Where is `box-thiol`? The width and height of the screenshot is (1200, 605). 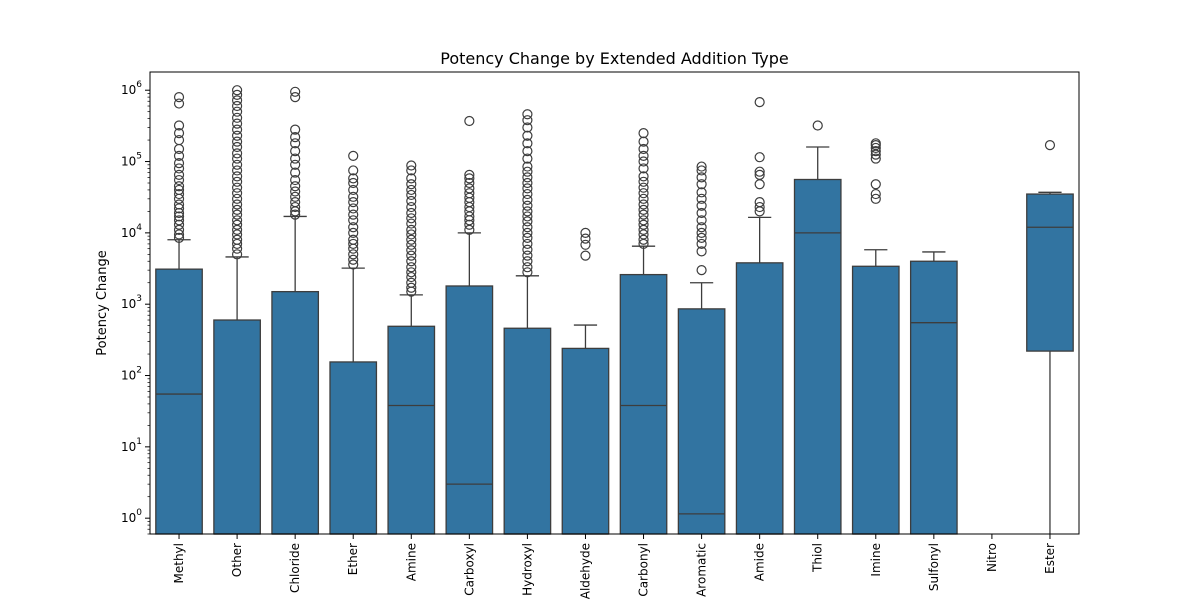
box-thiol is located at coordinates (817, 327).